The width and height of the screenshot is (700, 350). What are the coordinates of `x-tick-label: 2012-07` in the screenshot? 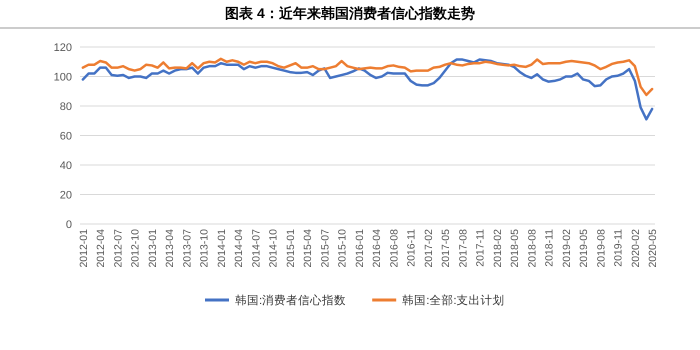 It's located at (118, 248).